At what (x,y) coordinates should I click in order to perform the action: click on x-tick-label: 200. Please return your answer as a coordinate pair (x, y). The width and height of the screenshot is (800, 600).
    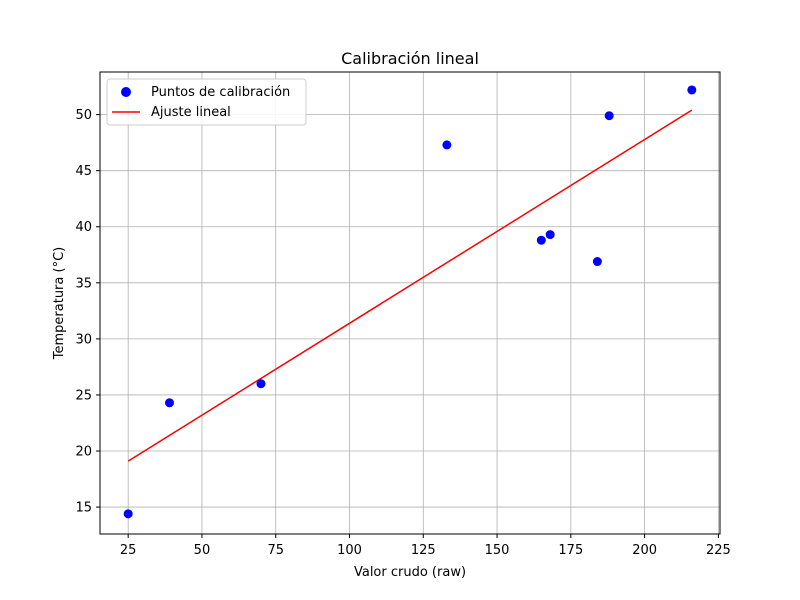
    Looking at the image, I should click on (644, 550).